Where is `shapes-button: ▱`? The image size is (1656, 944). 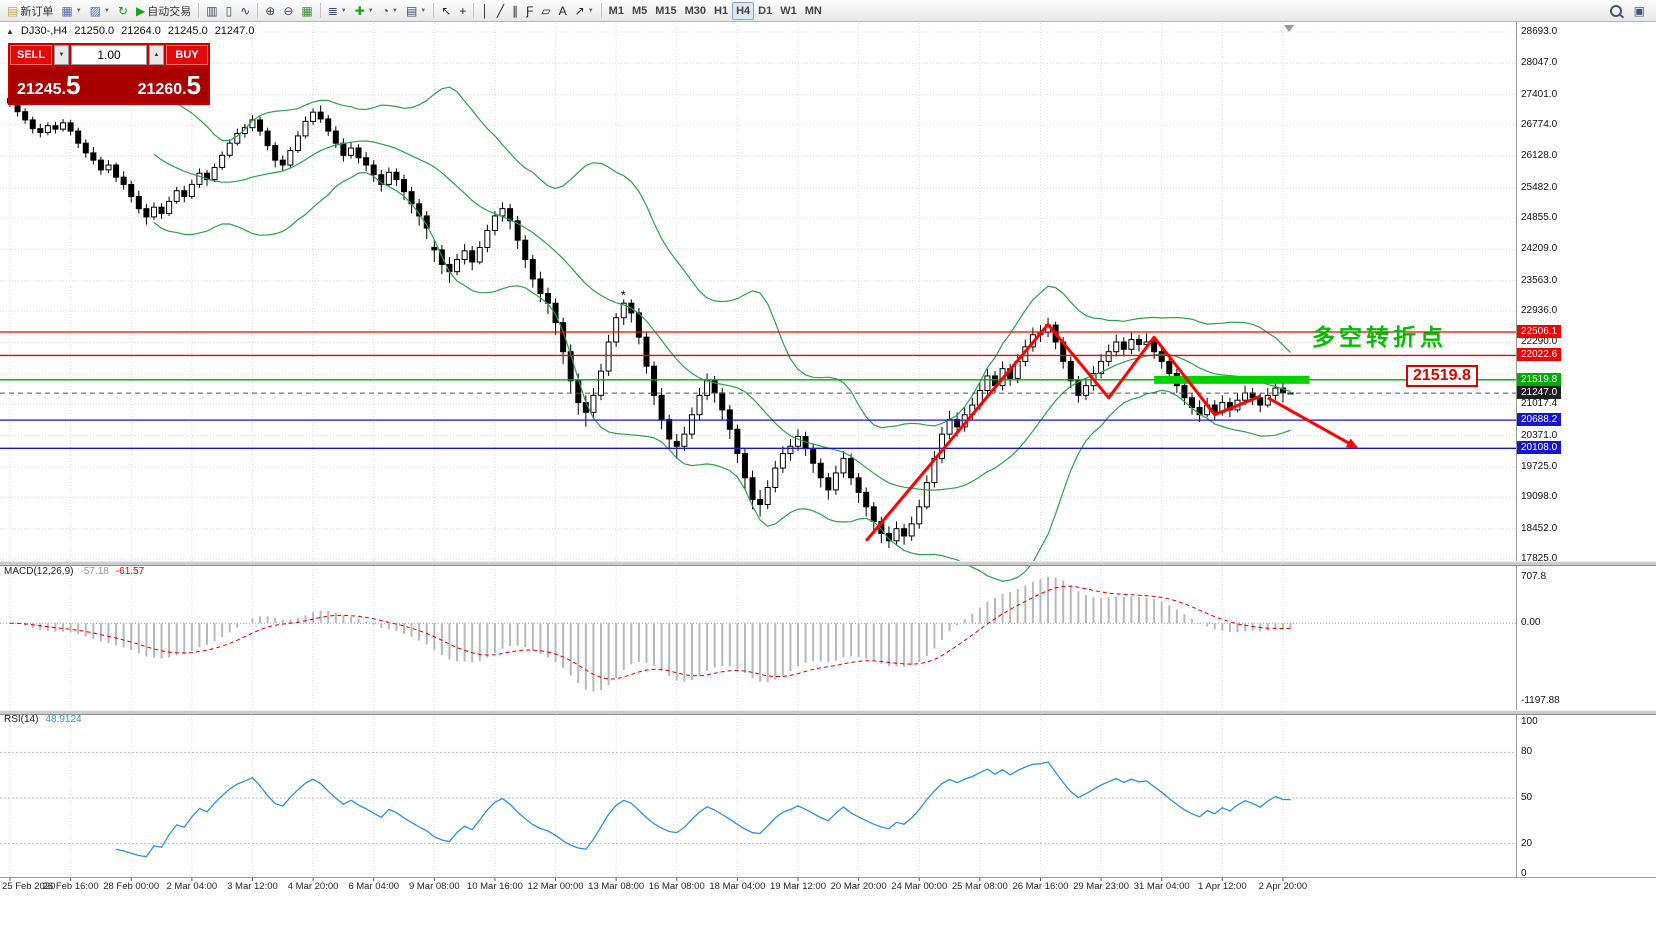 shapes-button: ▱ is located at coordinates (545, 11).